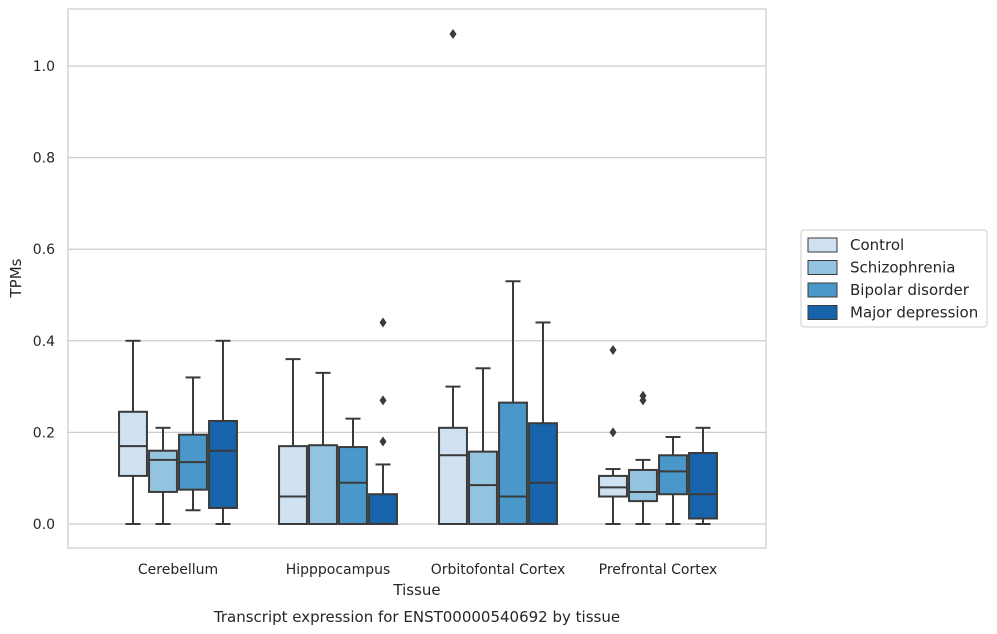  I want to click on y-tick-label: 0.4, so click(44, 342).